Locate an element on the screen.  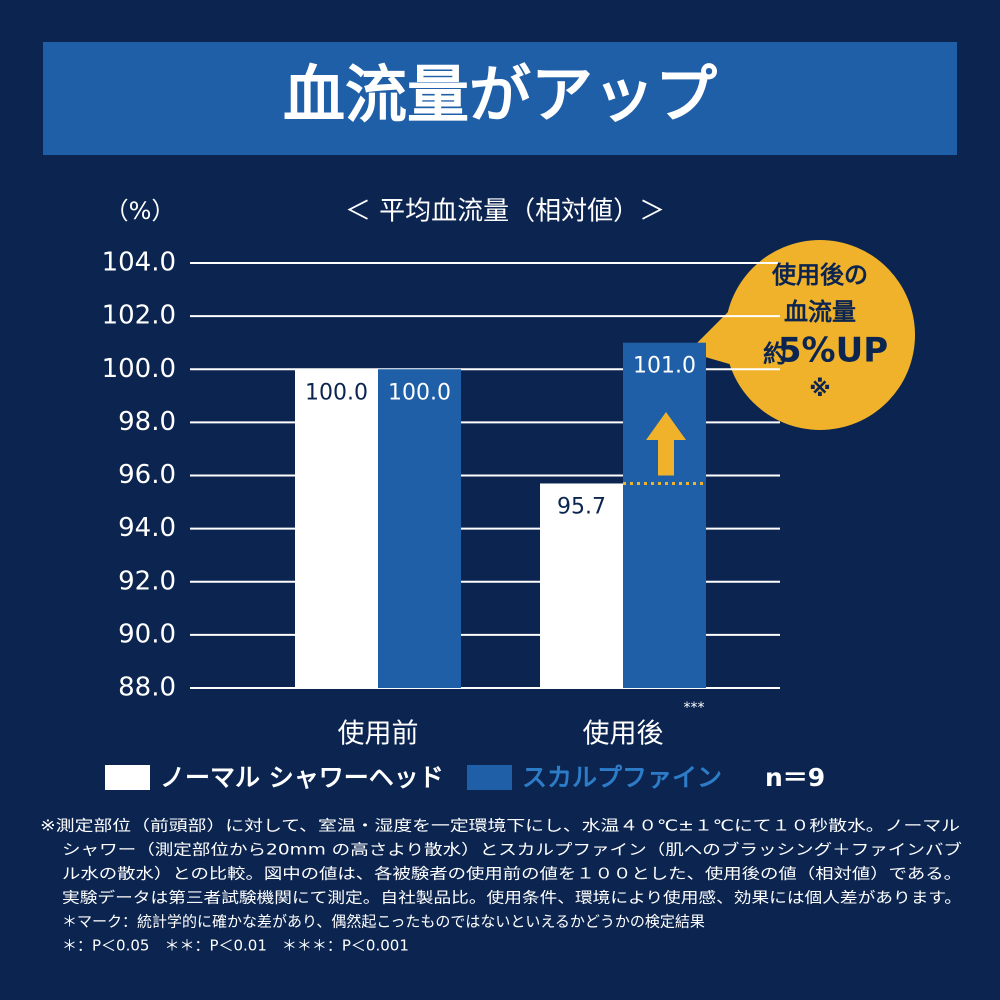
callout-text: 使用後の is located at coordinates (819, 275).